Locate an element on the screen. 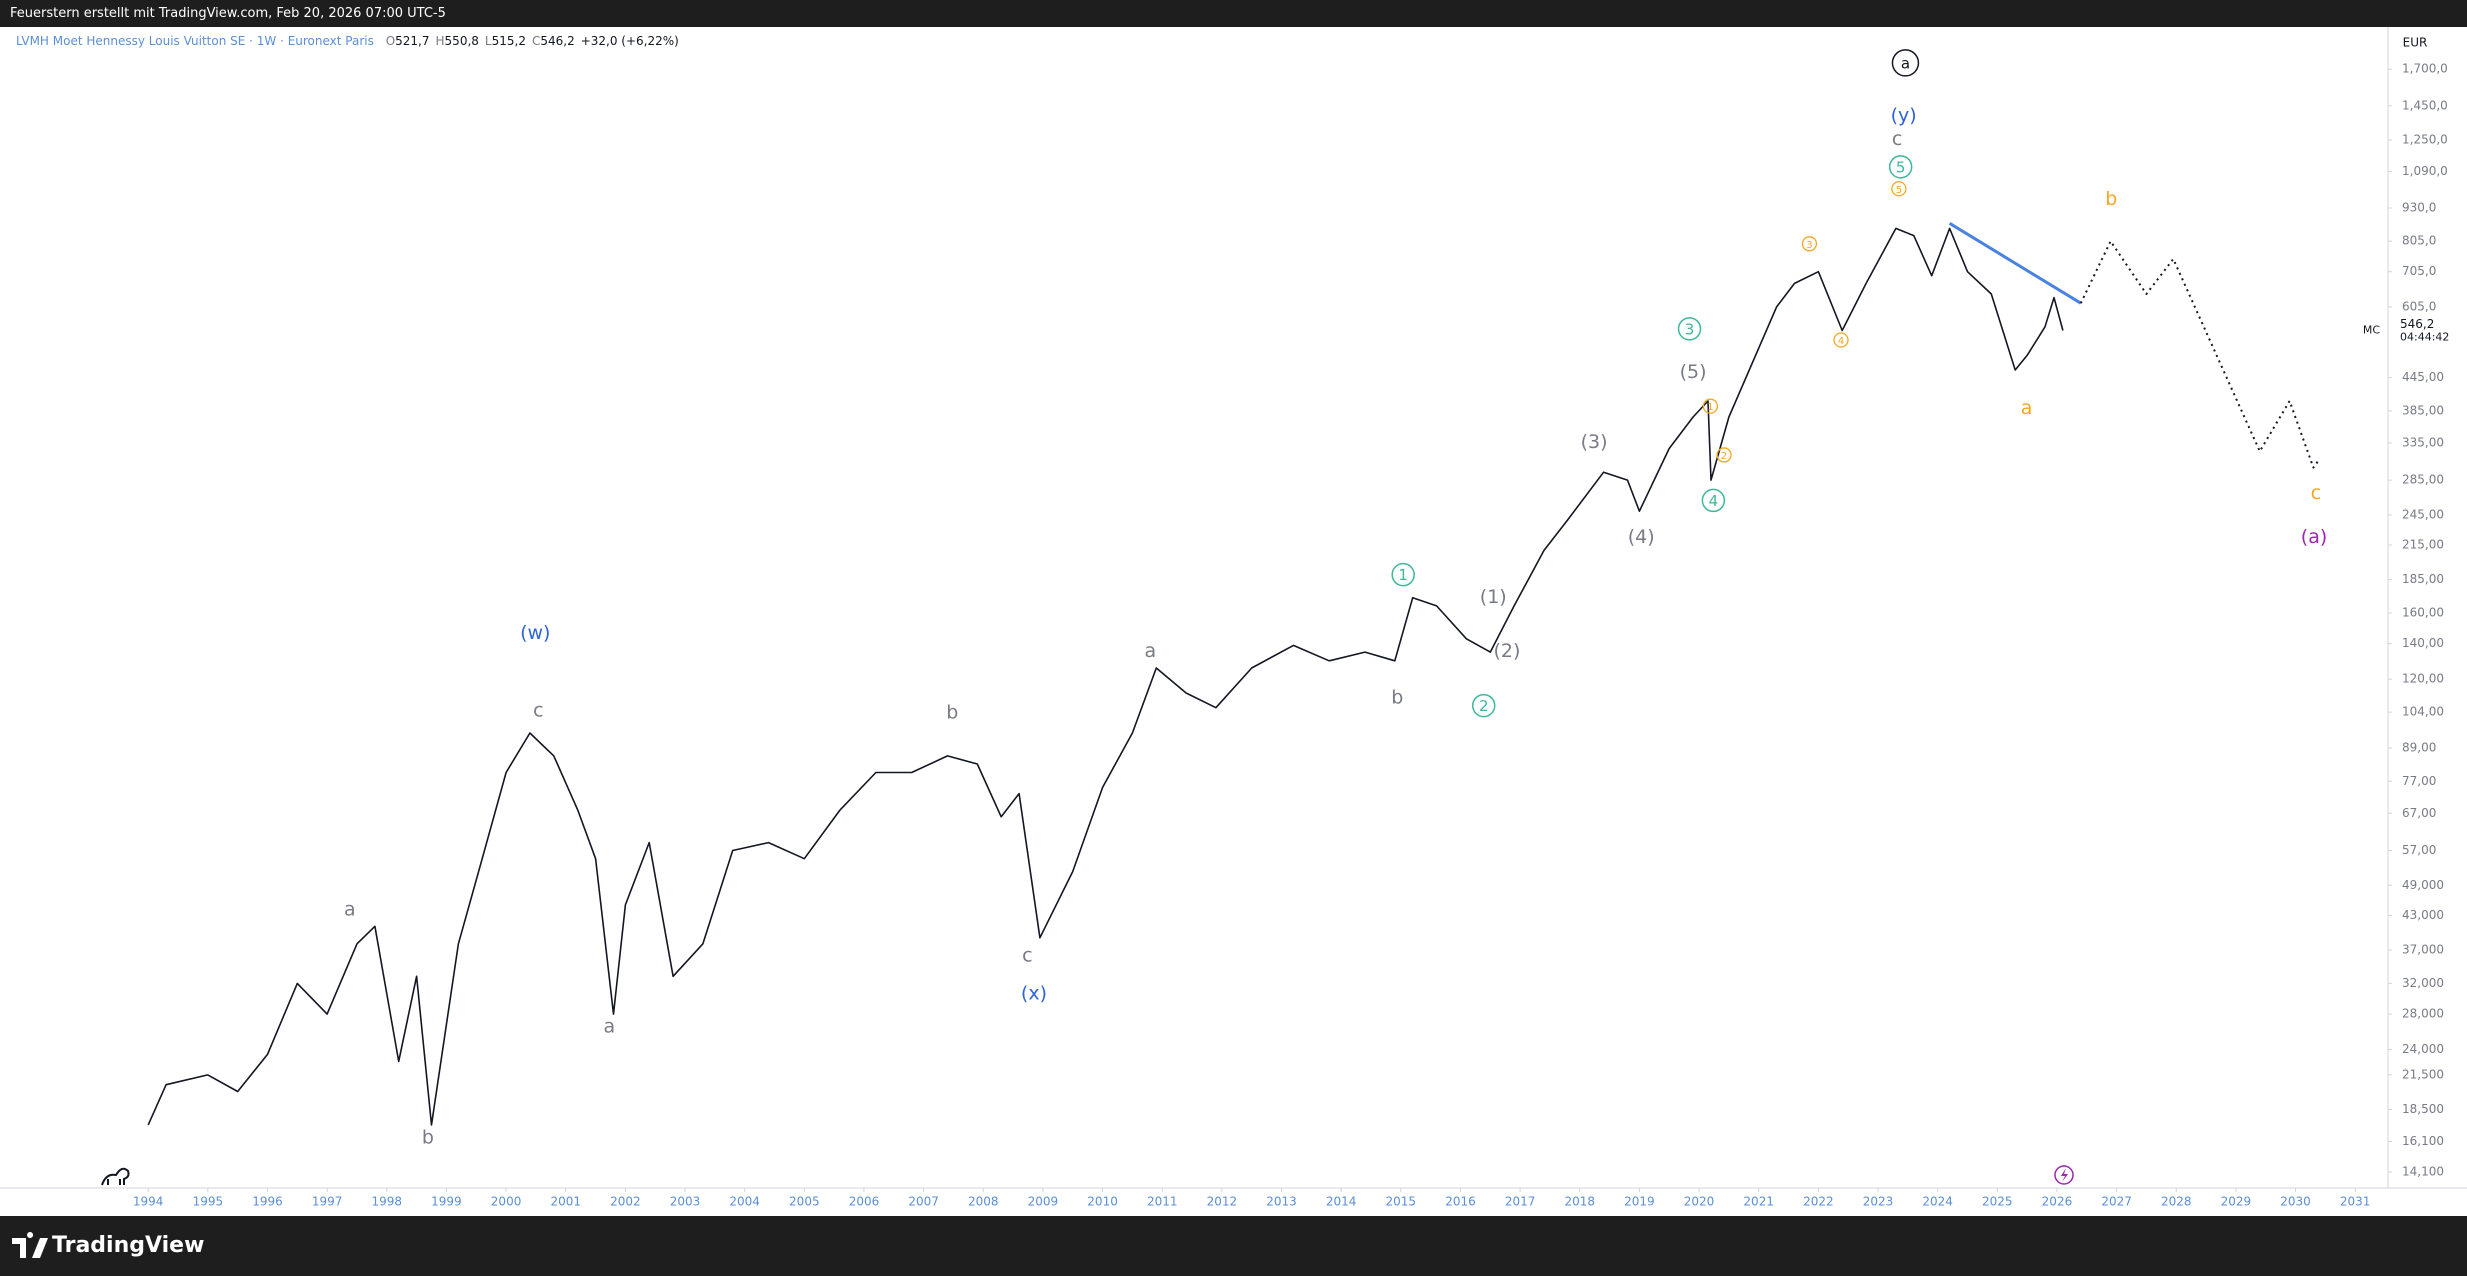 The image size is (2467, 1276). y-tick-label: 43,000 is located at coordinates (2423, 915).